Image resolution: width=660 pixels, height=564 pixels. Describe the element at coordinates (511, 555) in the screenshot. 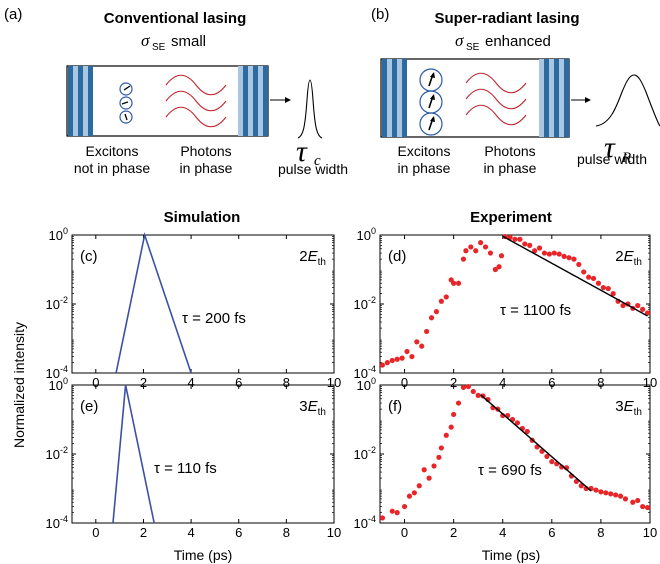

I see `x-axis-label-right: Time (ps)` at that location.